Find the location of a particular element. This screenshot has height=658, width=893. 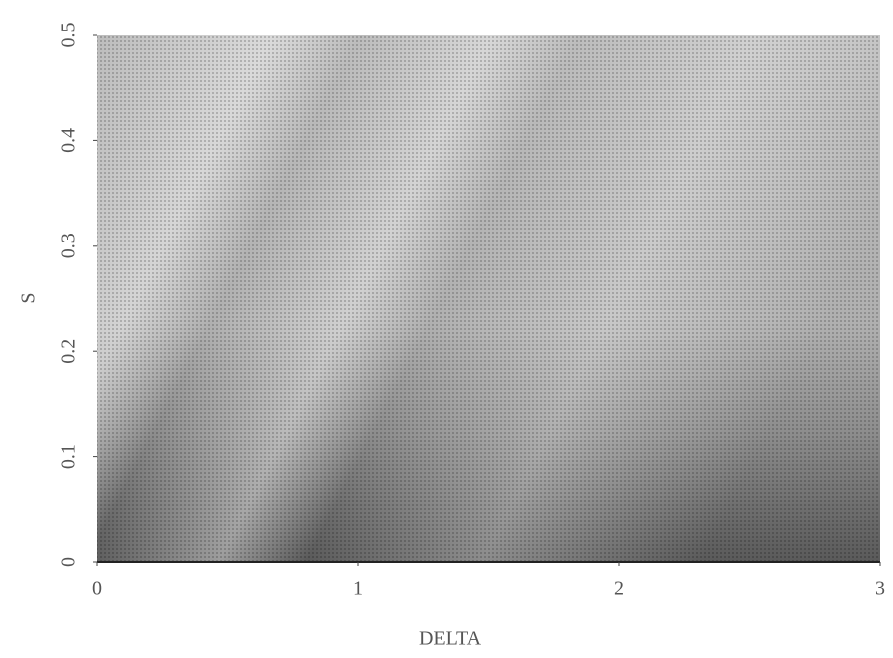

x-tick-label: 3 is located at coordinates (880, 589).